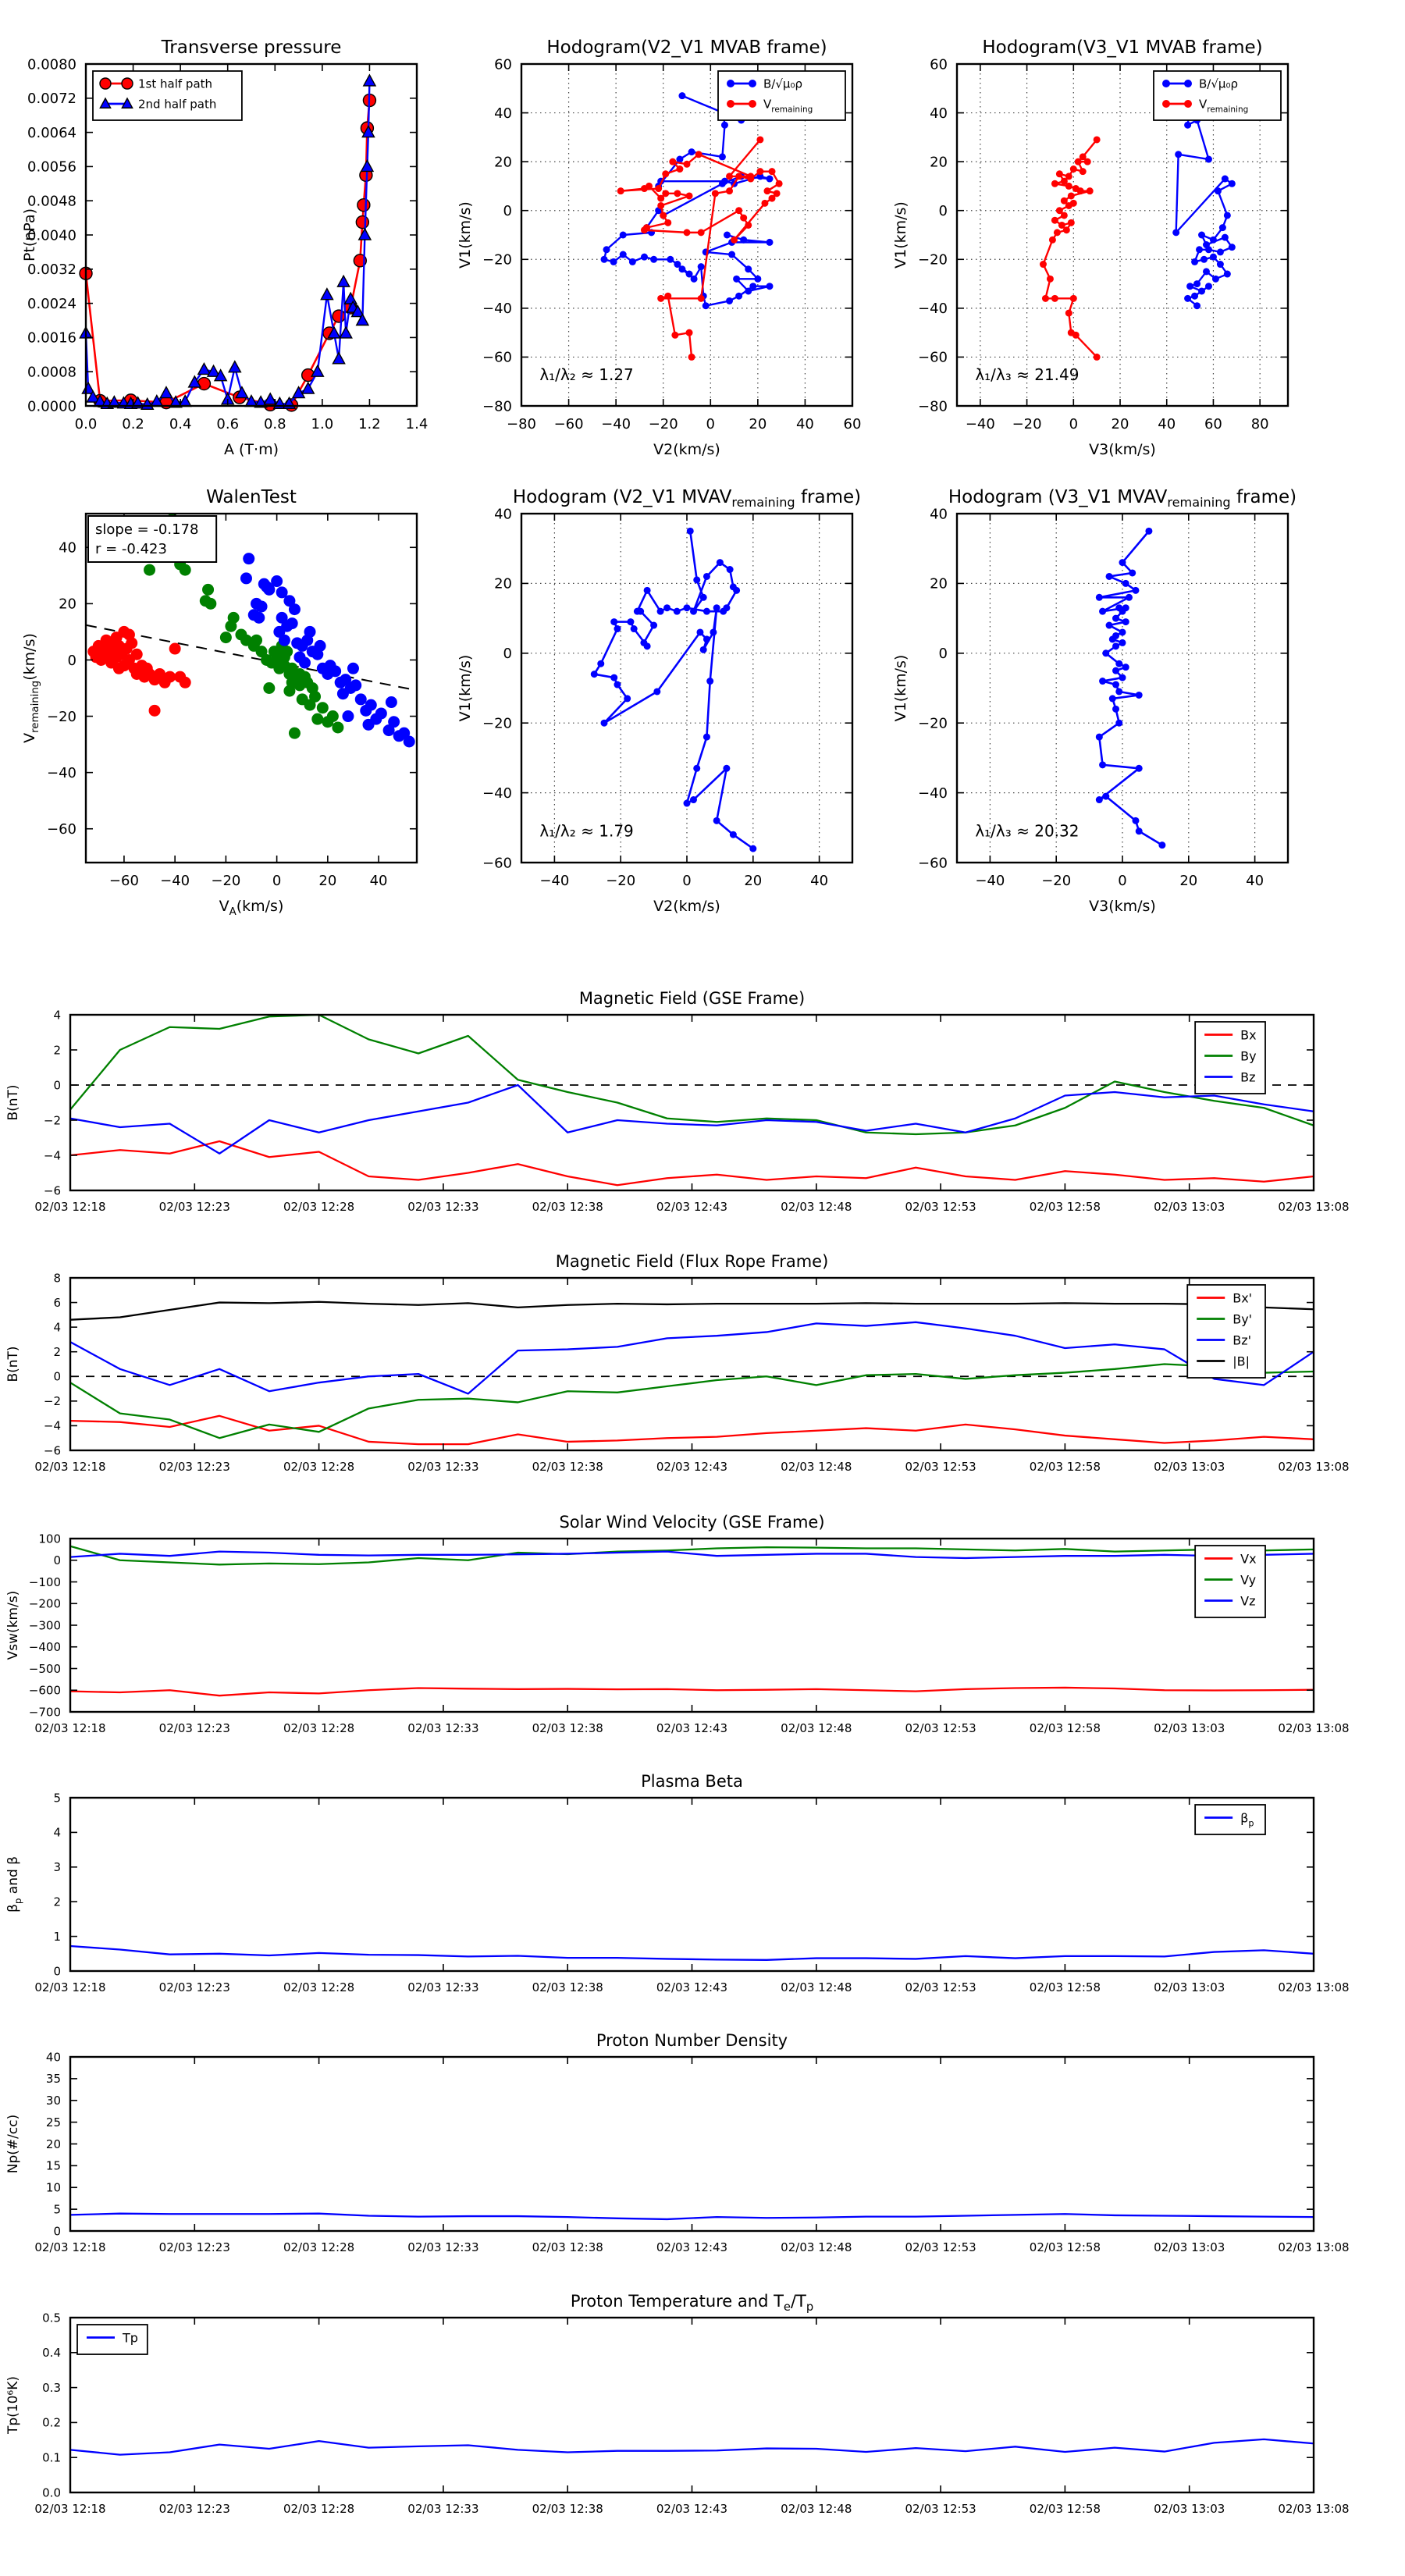 This screenshot has height=2576, width=1405. Describe the element at coordinates (1122, 906) in the screenshot. I see `hodogram-v3v1-mvav-xlabel: V3(km/s)` at that location.